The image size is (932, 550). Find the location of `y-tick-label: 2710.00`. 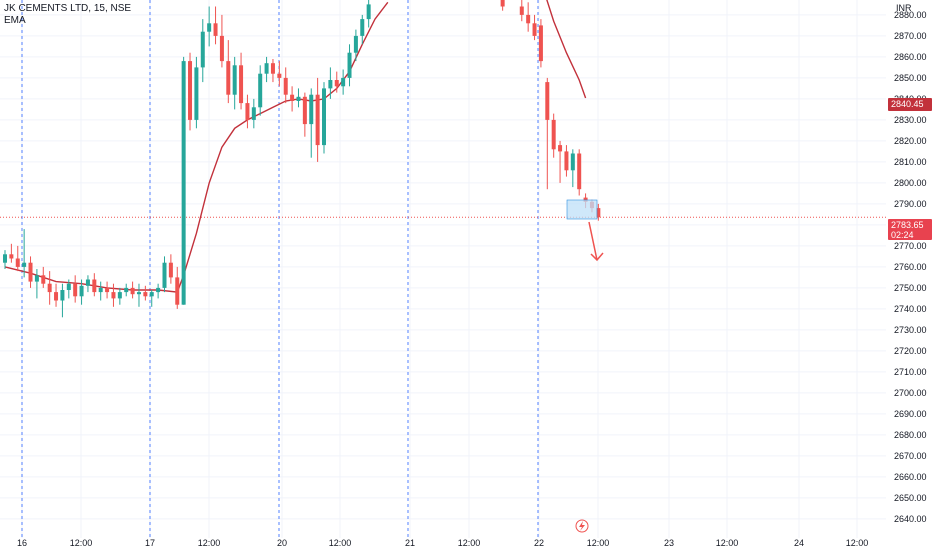

y-tick-label: 2710.00 is located at coordinates (910, 372).